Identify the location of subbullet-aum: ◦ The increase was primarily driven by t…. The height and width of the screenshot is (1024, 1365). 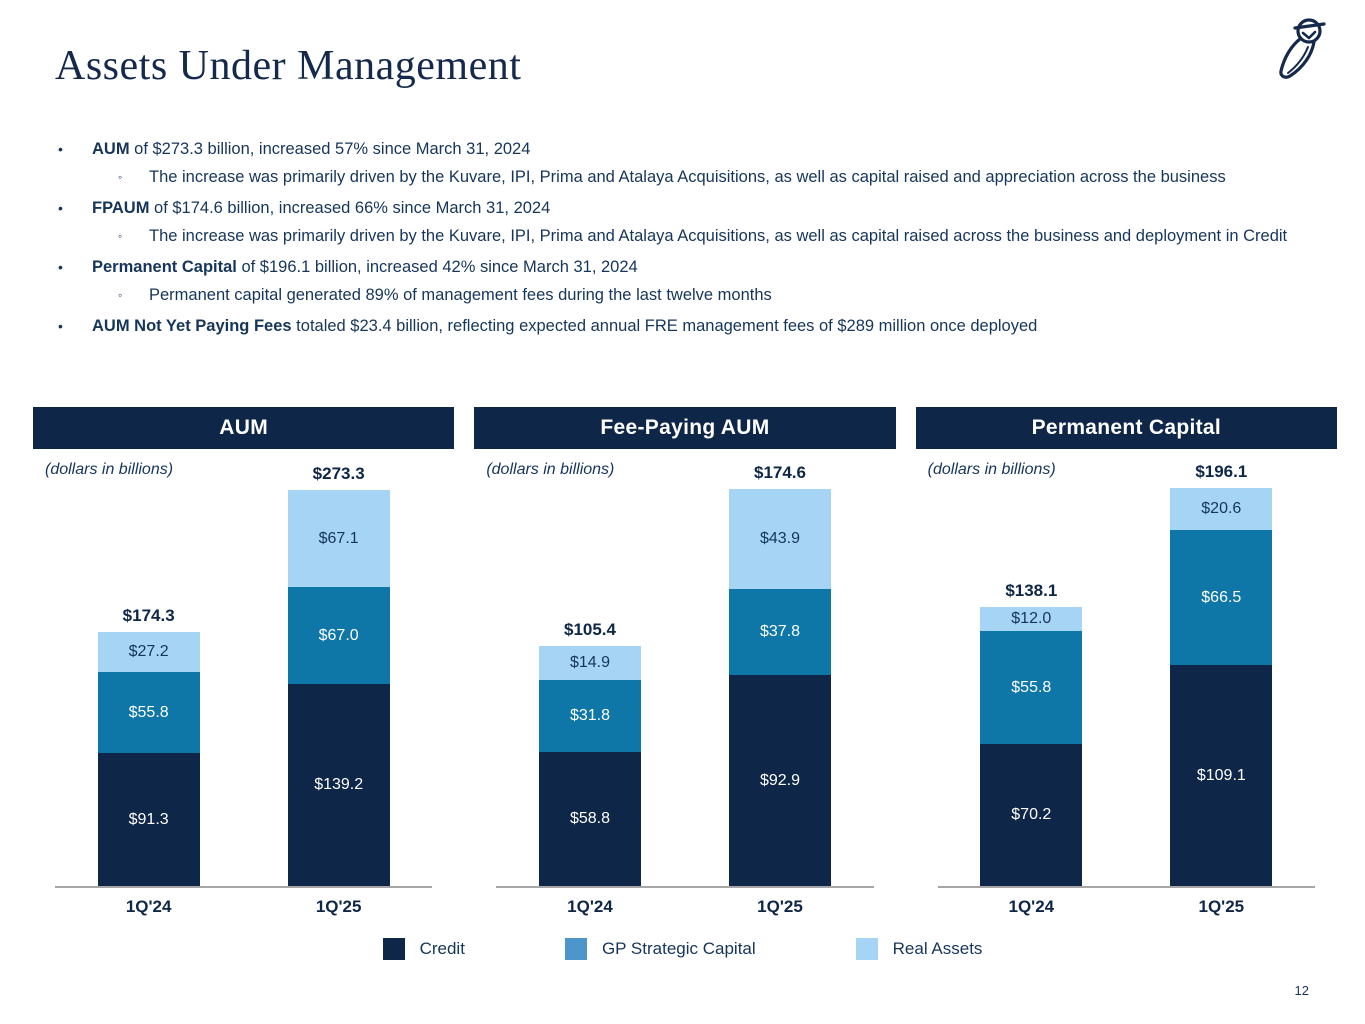
(686, 177).